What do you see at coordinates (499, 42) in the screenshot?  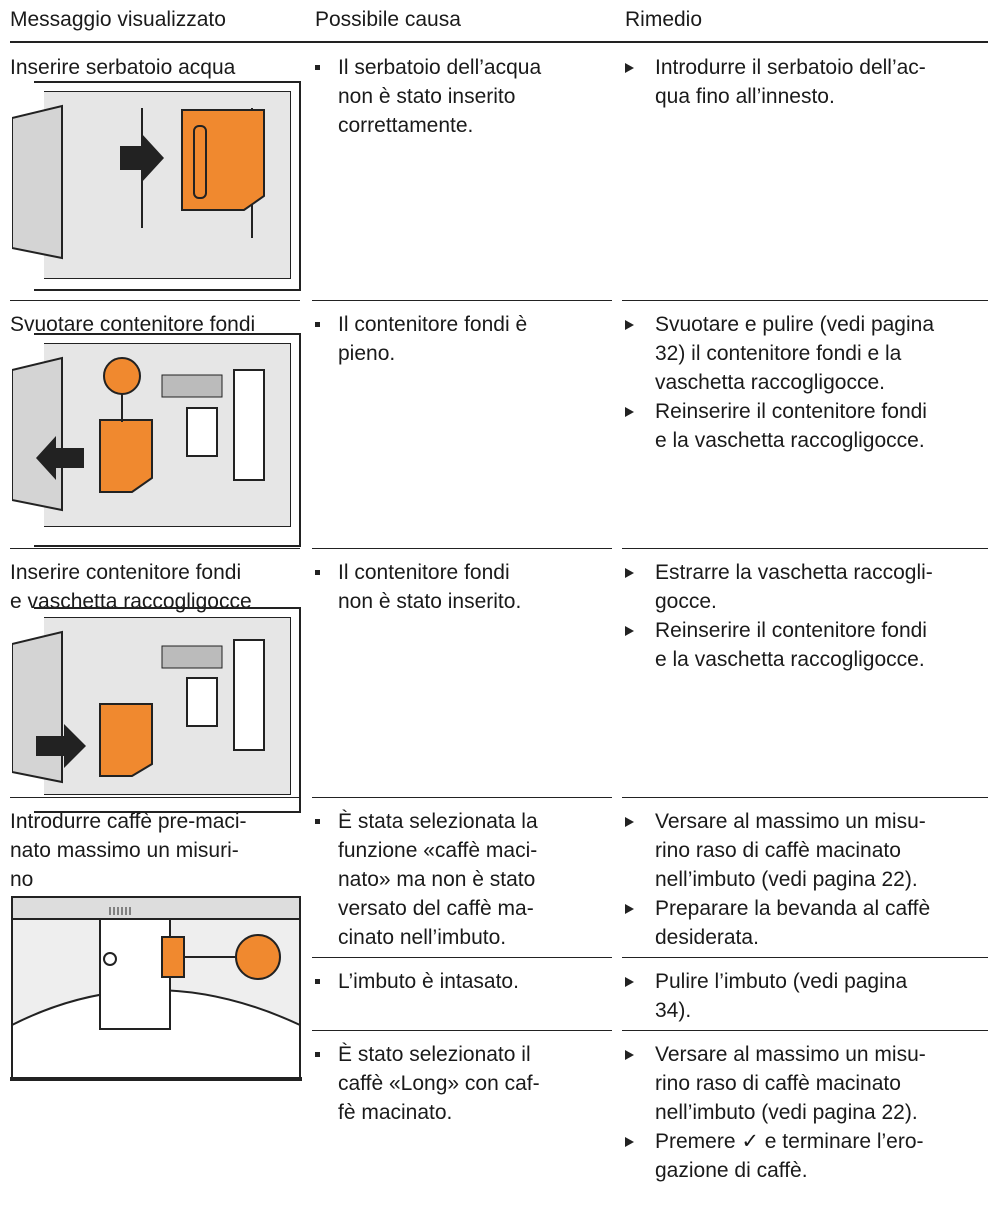 I see `header-rule` at bounding box center [499, 42].